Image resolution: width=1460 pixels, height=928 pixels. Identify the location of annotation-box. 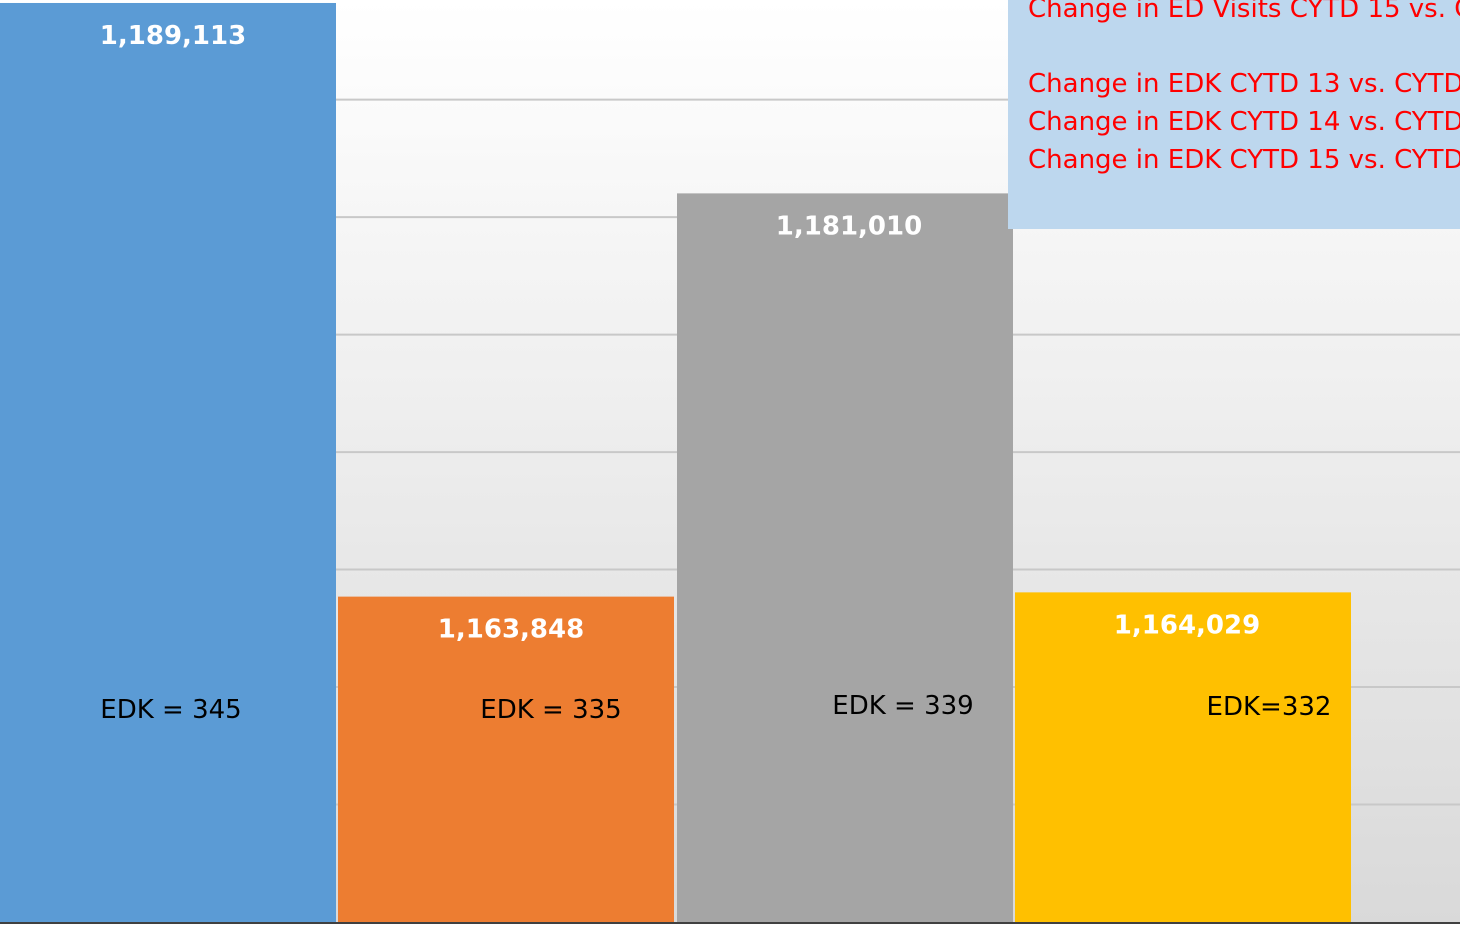
(1234, 114).